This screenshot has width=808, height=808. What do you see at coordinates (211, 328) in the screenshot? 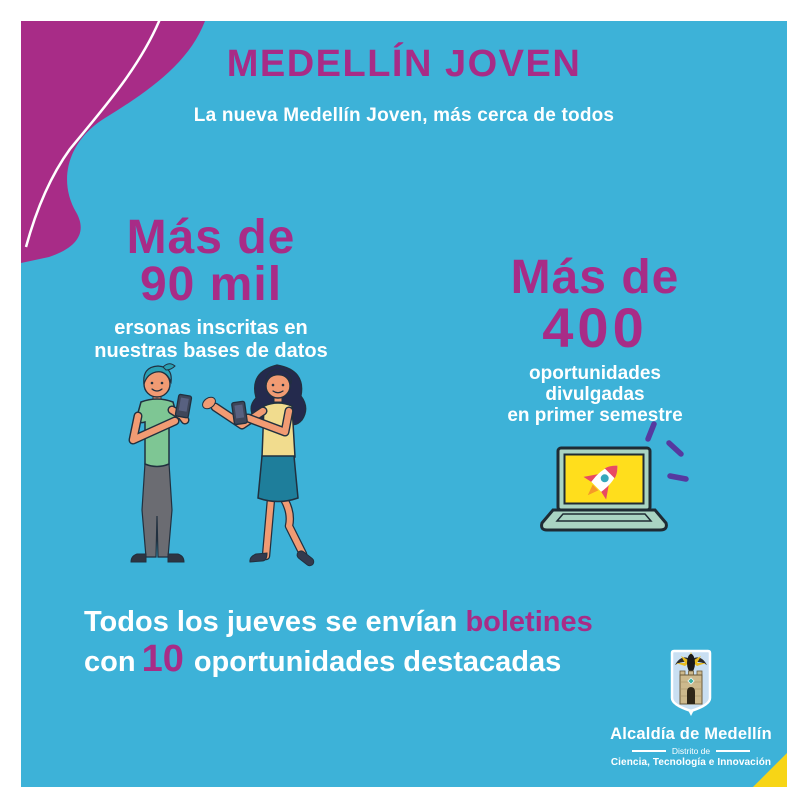
I see `stat-desc-line: ersonas inscritas en` at bounding box center [211, 328].